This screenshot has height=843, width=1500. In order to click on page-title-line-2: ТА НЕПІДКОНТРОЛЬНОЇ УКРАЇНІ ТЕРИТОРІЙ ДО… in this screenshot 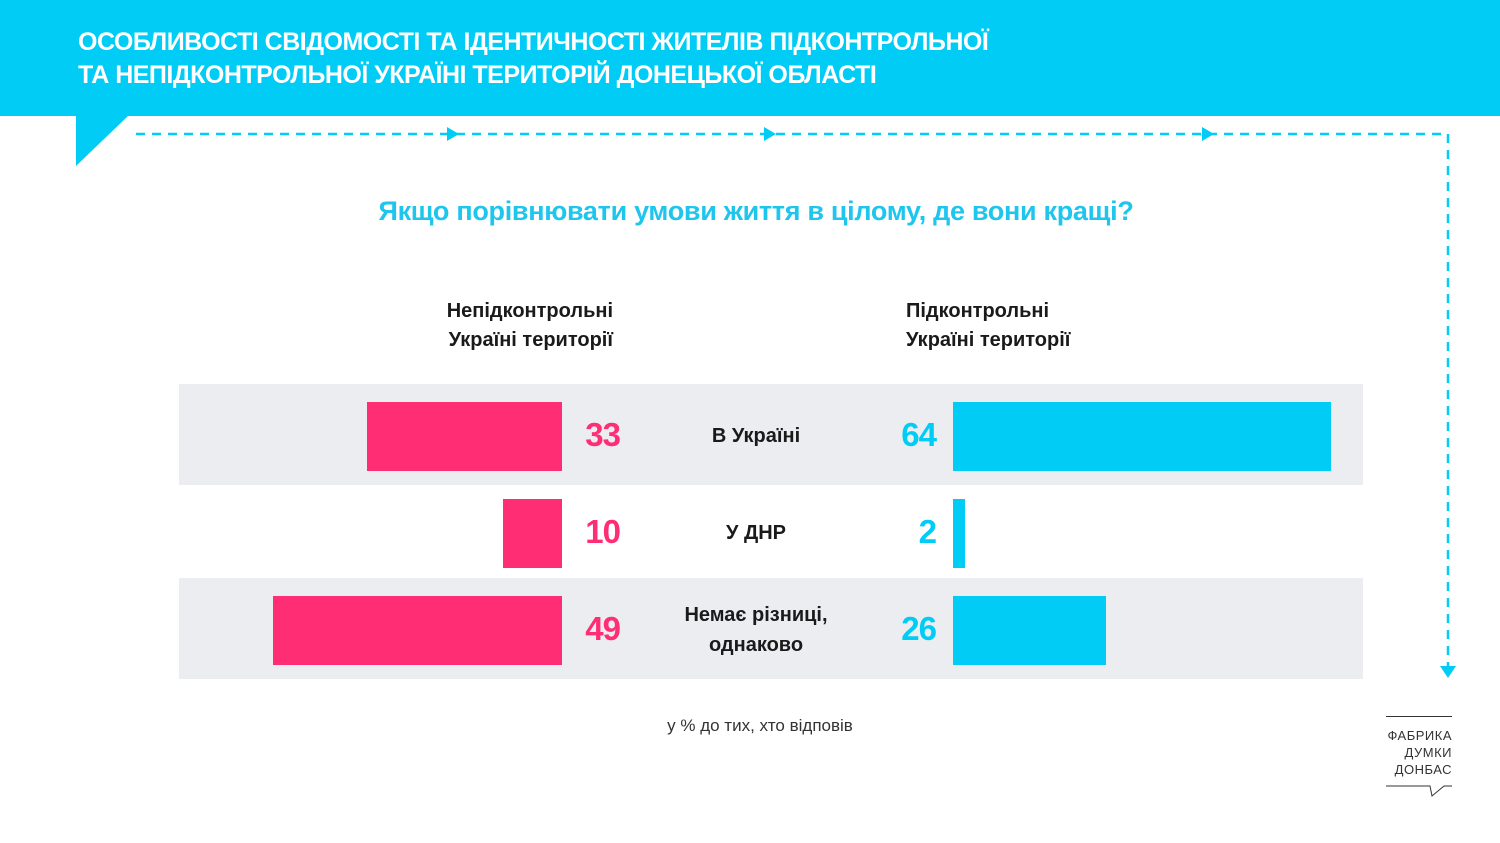, I will do `click(477, 75)`.